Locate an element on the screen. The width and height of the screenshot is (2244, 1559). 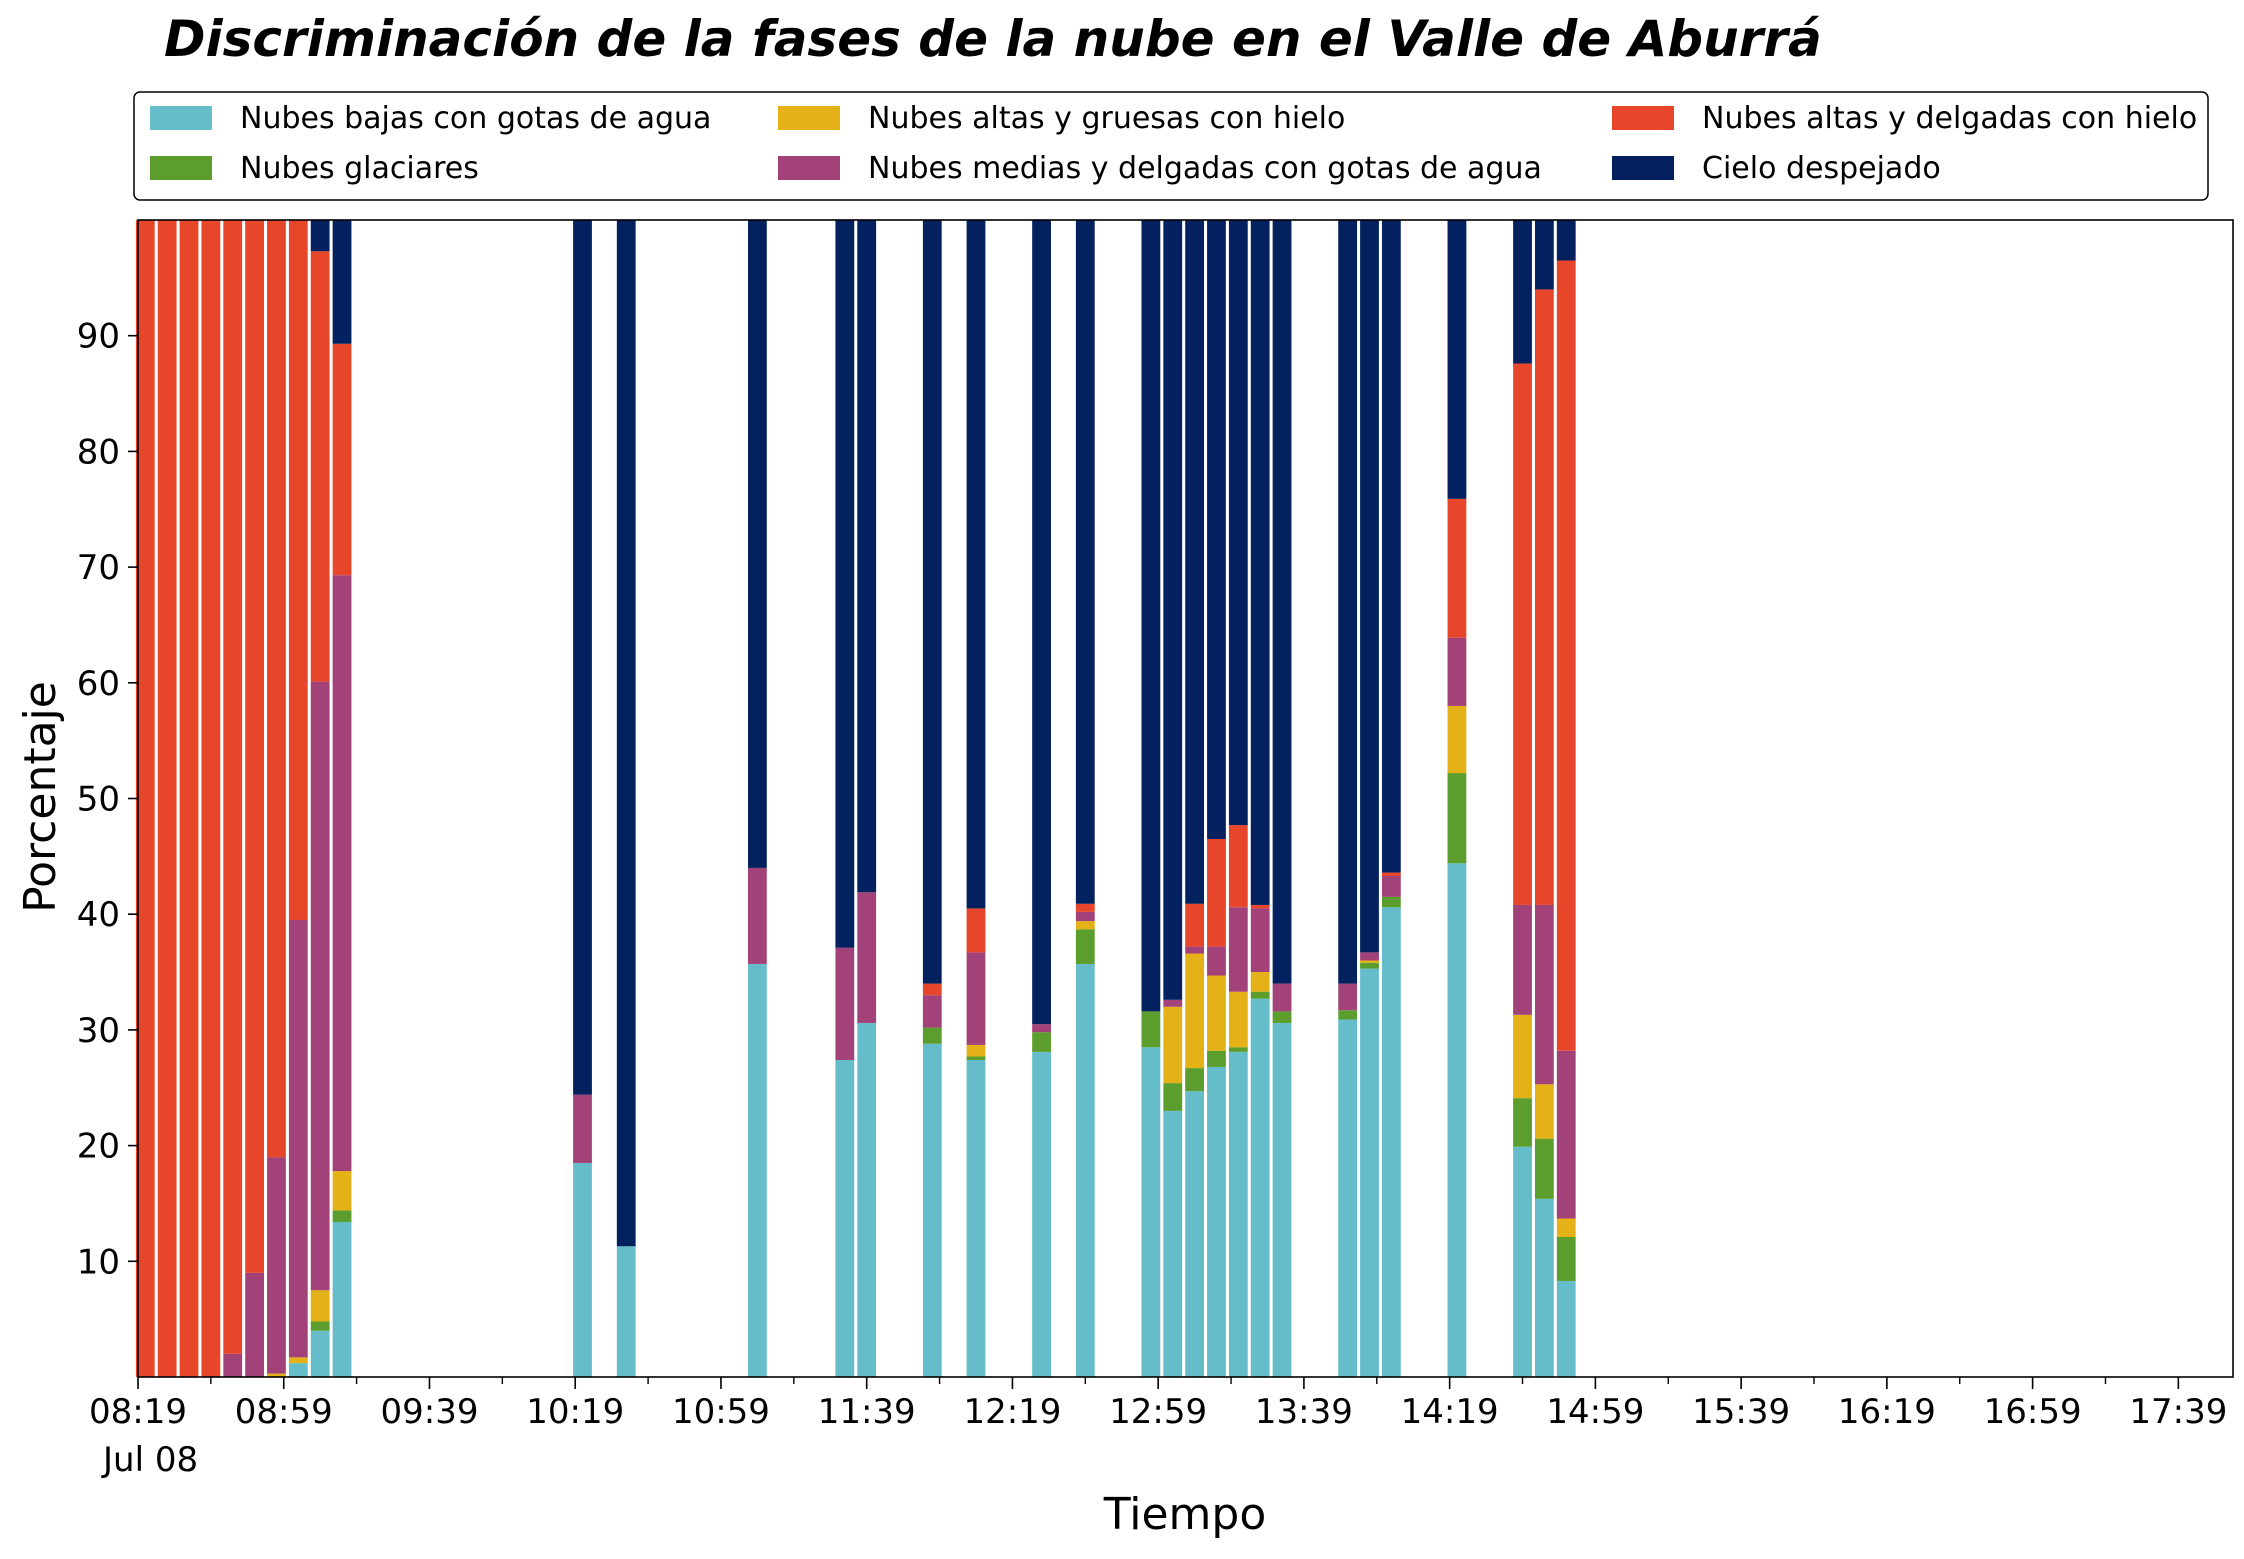
y-tick-label-30: 30 is located at coordinates (98, 1031).